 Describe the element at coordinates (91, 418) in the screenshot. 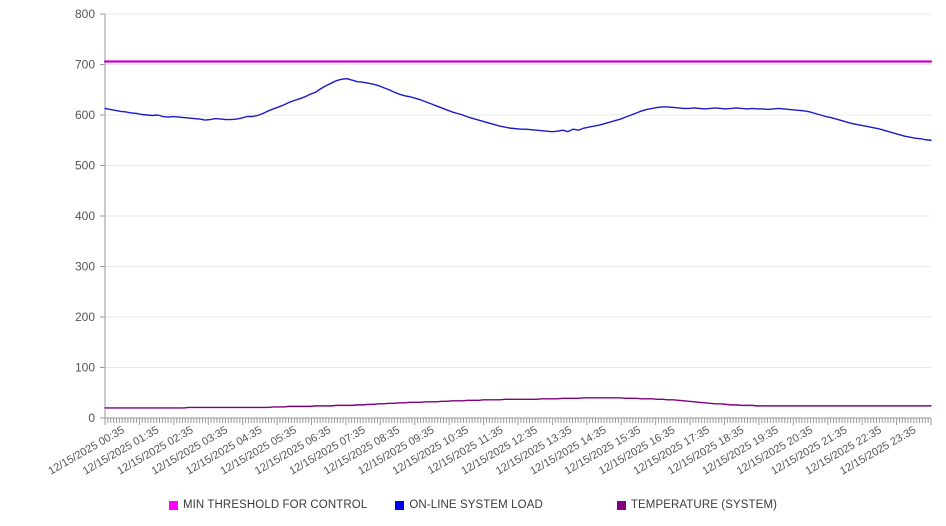

I see `y-tick-label: 0` at that location.